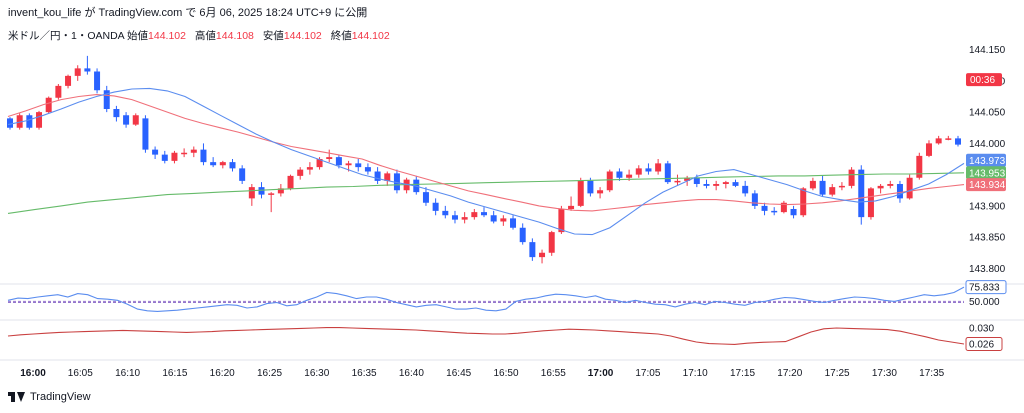 The width and height of the screenshot is (1024, 413). I want to click on author-name: invent_kou_life, so click(45, 13).